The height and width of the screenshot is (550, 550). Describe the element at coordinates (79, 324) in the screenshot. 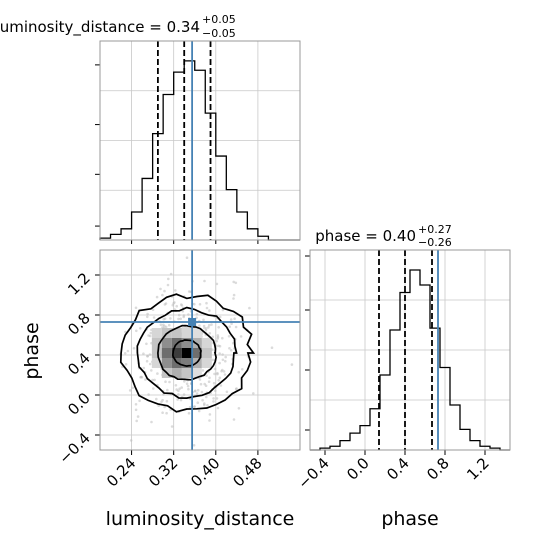

I see `joint-y-tick-label-3: 0.8` at that location.